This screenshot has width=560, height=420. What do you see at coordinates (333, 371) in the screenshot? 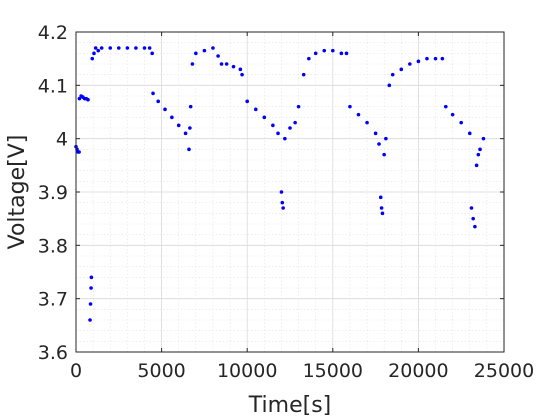
I see `x-tick-label: 15000` at bounding box center [333, 371].